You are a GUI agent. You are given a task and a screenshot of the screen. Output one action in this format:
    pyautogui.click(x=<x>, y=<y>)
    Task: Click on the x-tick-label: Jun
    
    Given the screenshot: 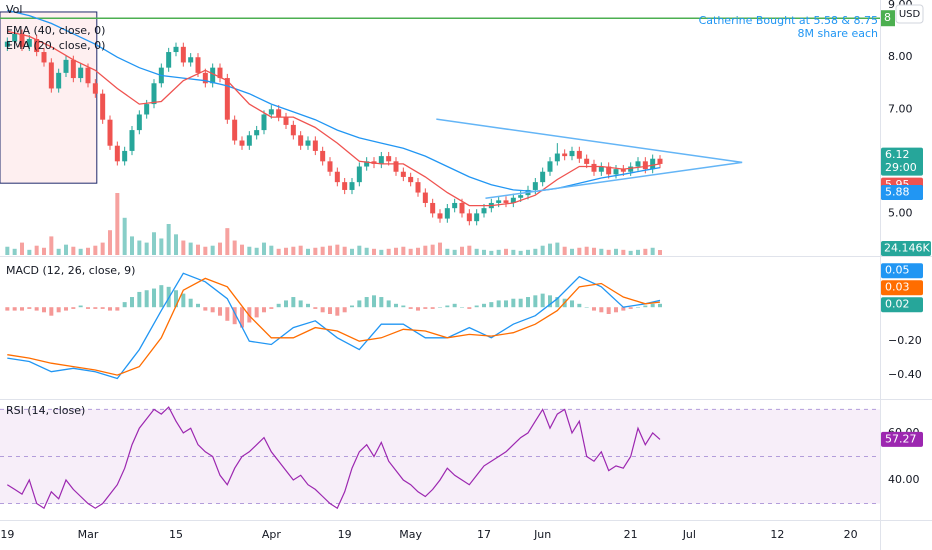 What is the action you would take?
    pyautogui.click(x=542, y=534)
    